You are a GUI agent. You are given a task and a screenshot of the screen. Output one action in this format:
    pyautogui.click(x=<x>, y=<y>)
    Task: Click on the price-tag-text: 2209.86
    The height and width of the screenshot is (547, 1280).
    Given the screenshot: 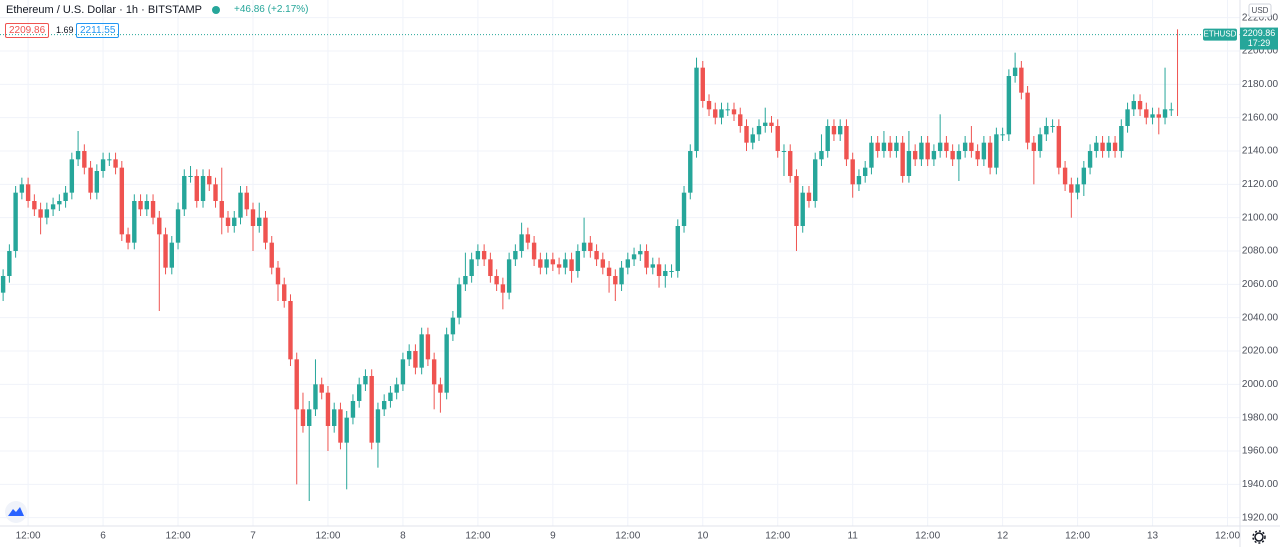 What is the action you would take?
    pyautogui.click(x=1259, y=33)
    